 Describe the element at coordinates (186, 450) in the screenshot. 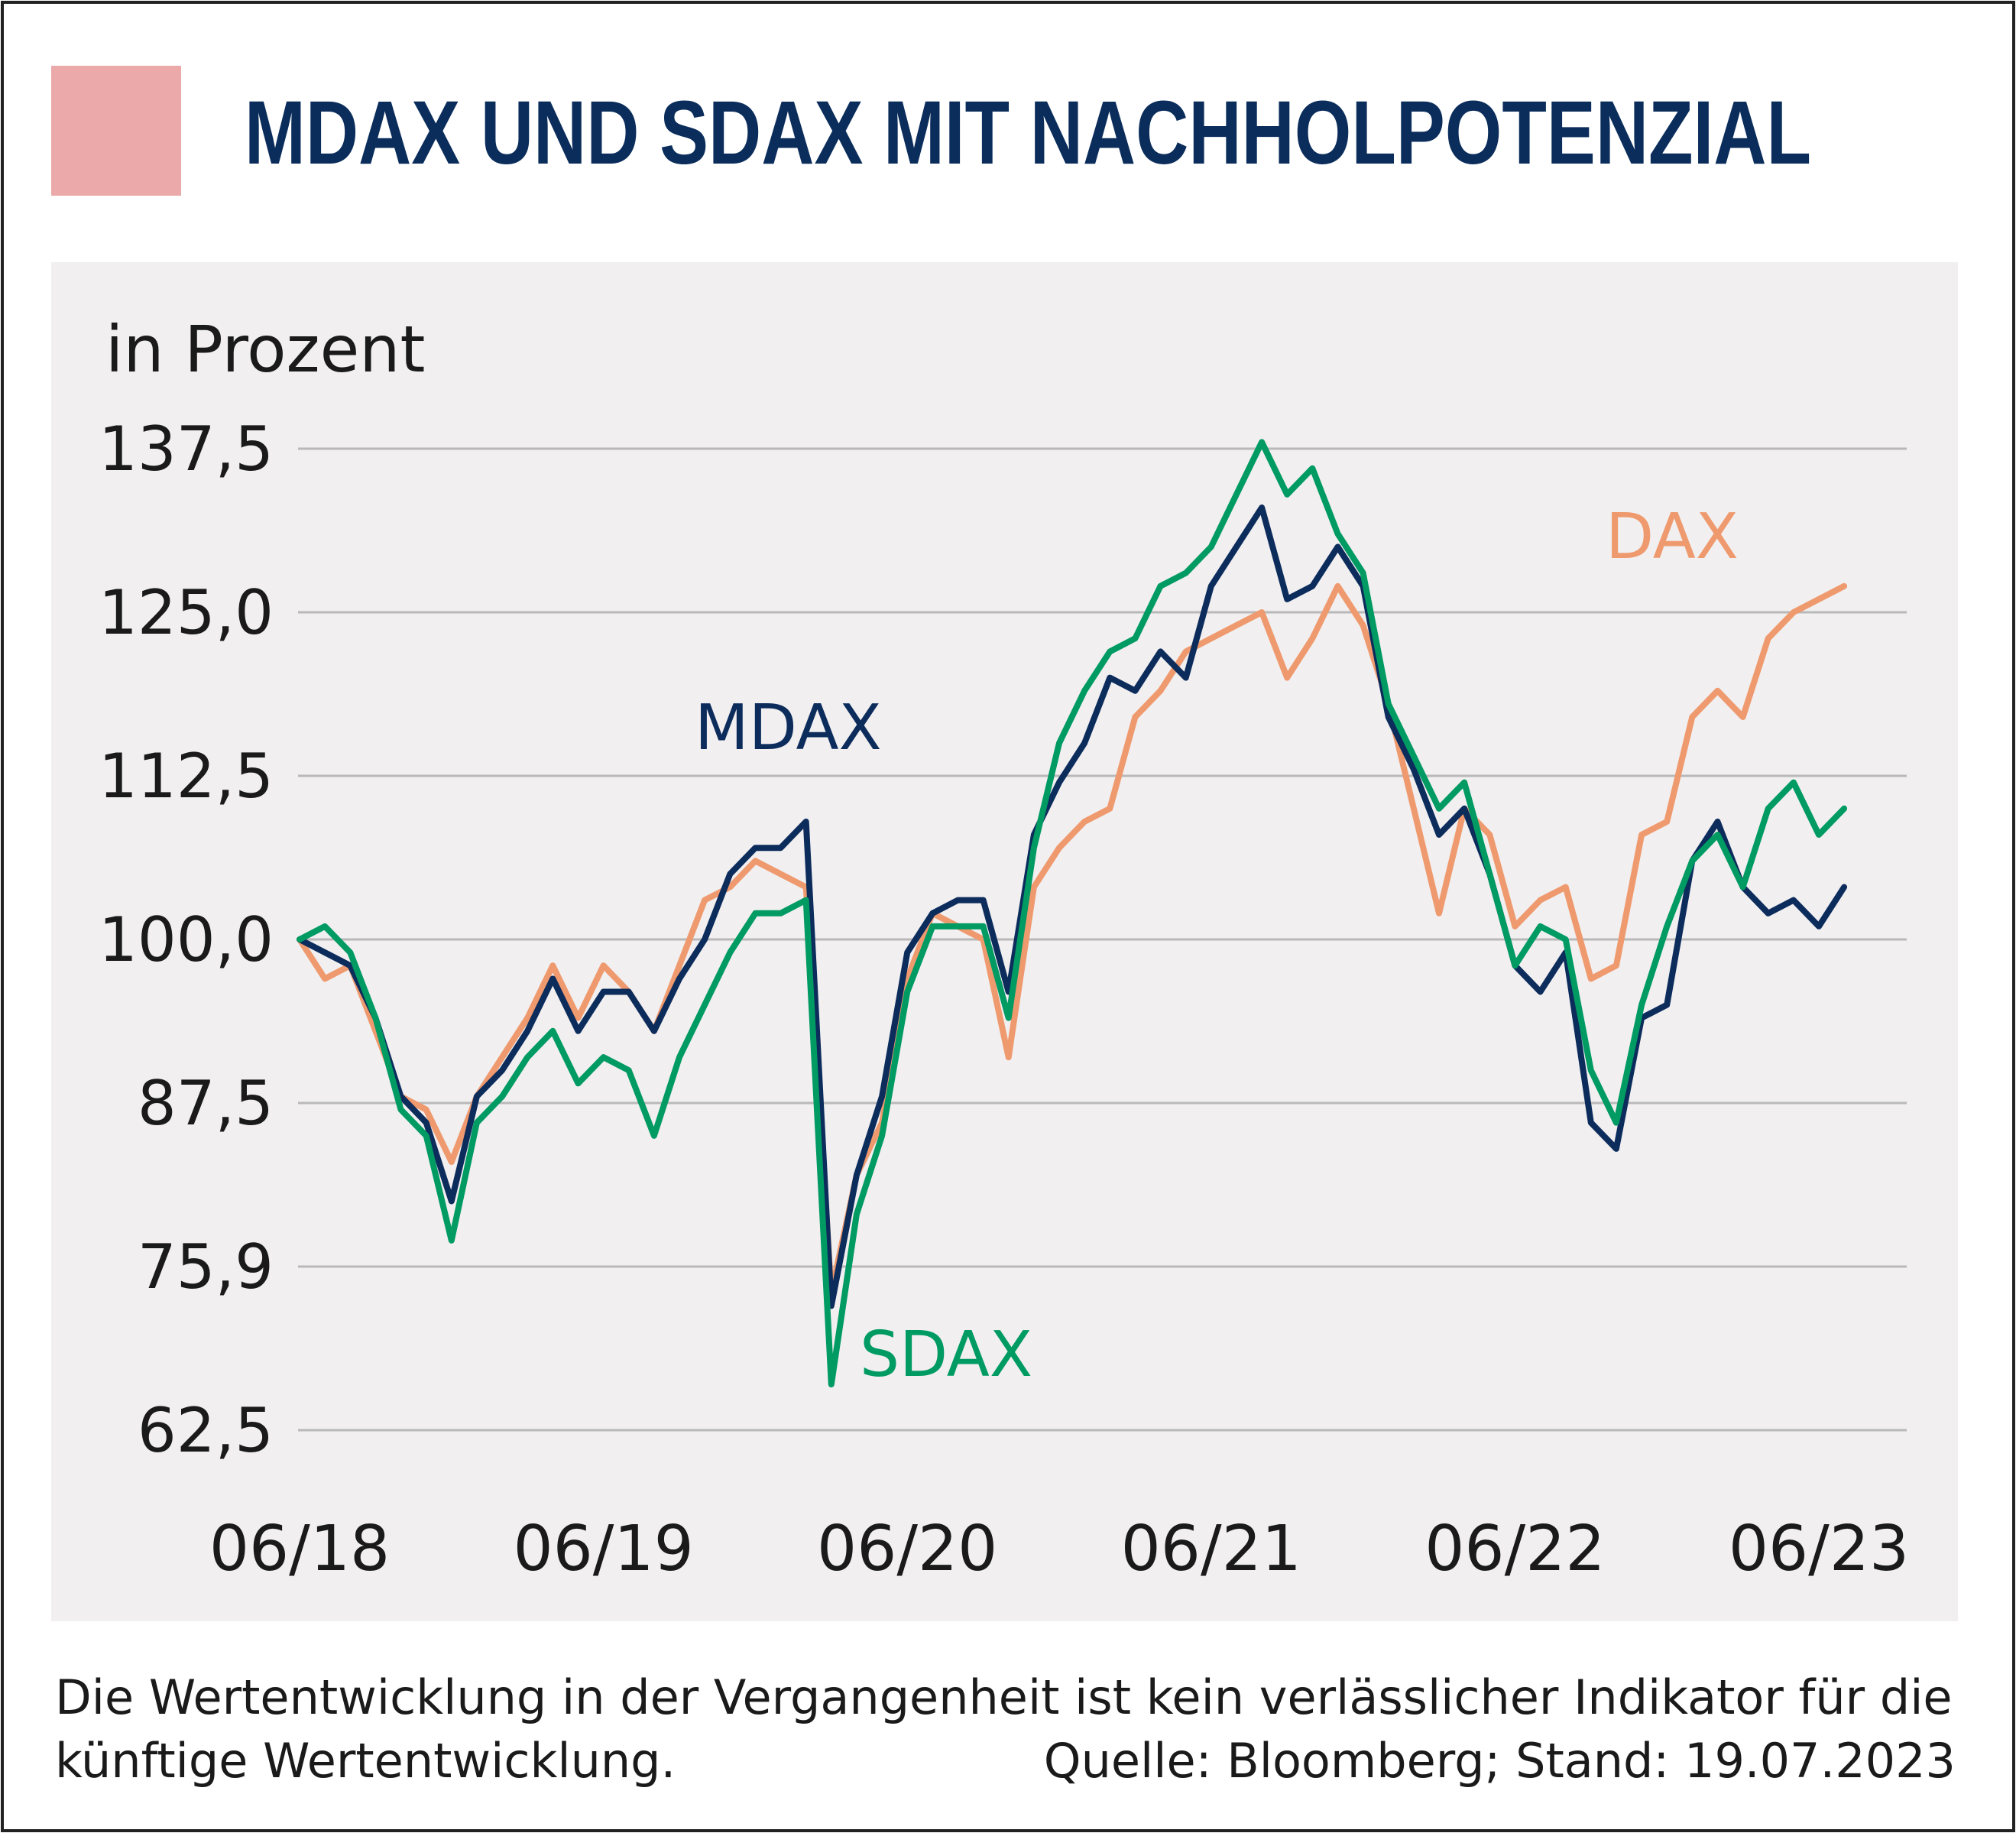

I see `y-tick-label: 137,5` at that location.